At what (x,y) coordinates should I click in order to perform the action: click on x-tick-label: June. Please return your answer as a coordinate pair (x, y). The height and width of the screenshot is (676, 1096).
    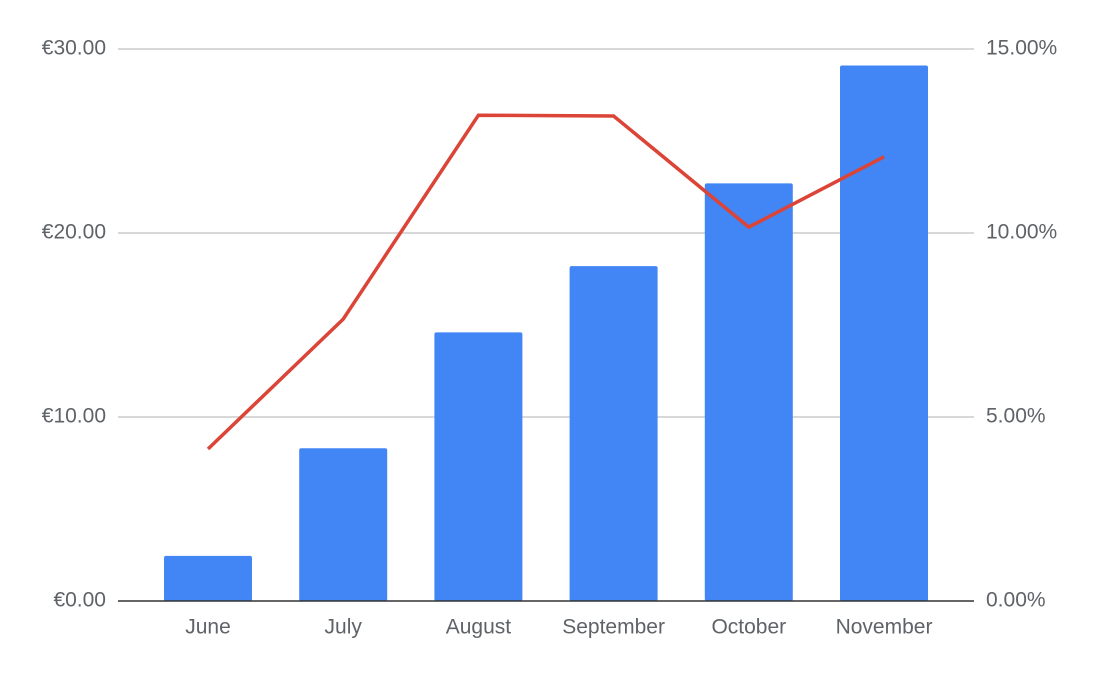
    Looking at the image, I should click on (208, 627).